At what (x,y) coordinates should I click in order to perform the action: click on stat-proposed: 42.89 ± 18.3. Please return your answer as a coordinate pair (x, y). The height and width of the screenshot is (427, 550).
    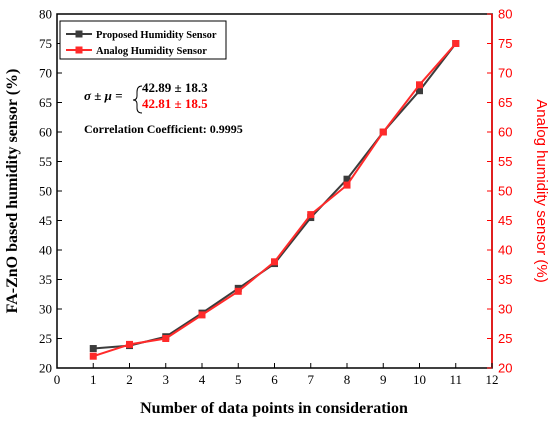
    Looking at the image, I should click on (175, 87).